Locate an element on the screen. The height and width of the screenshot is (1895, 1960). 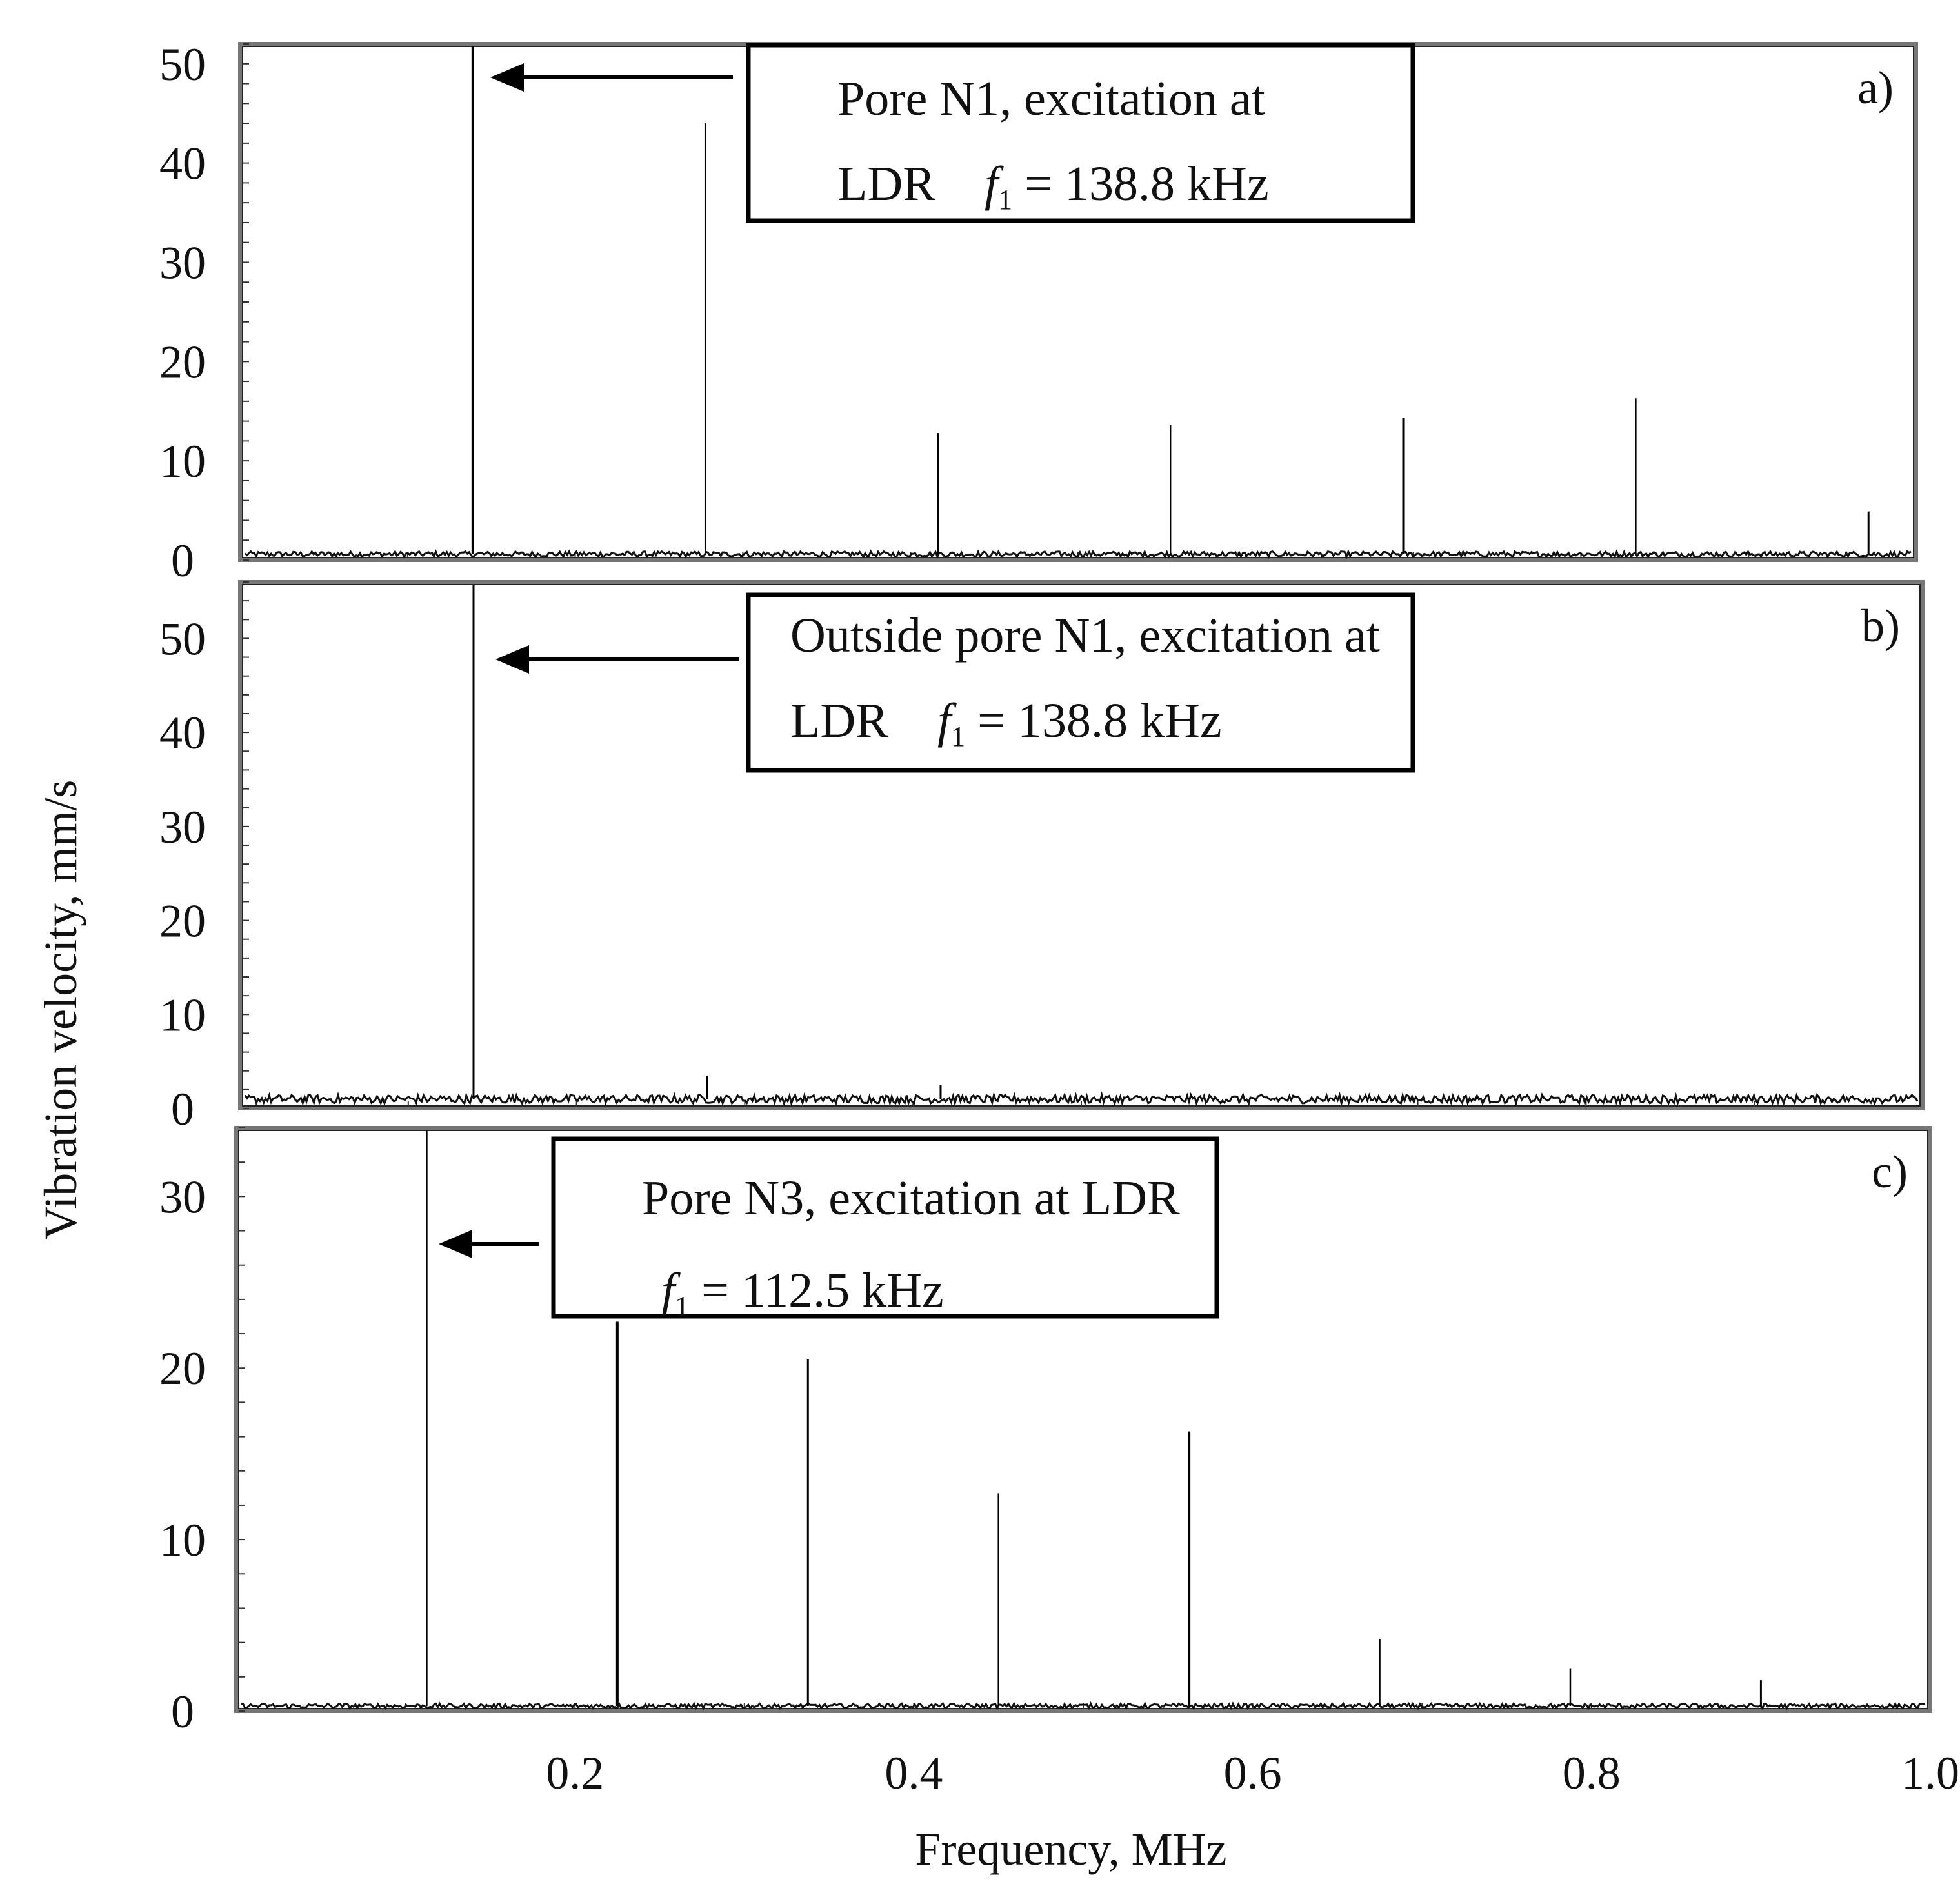
panel-label: c) is located at coordinates (1890, 1172).